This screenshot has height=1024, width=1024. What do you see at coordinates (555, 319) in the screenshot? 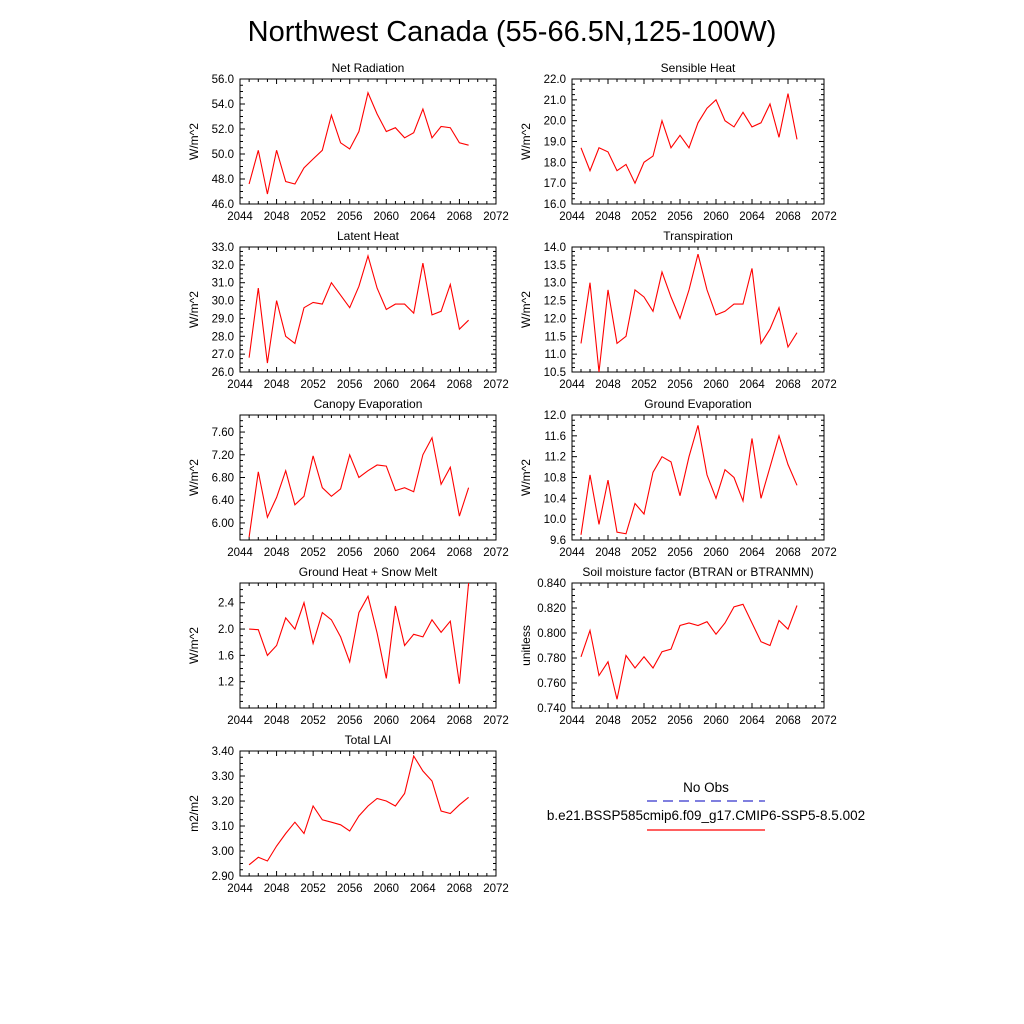
I see `y-tick-label: 12.0` at bounding box center [555, 319].